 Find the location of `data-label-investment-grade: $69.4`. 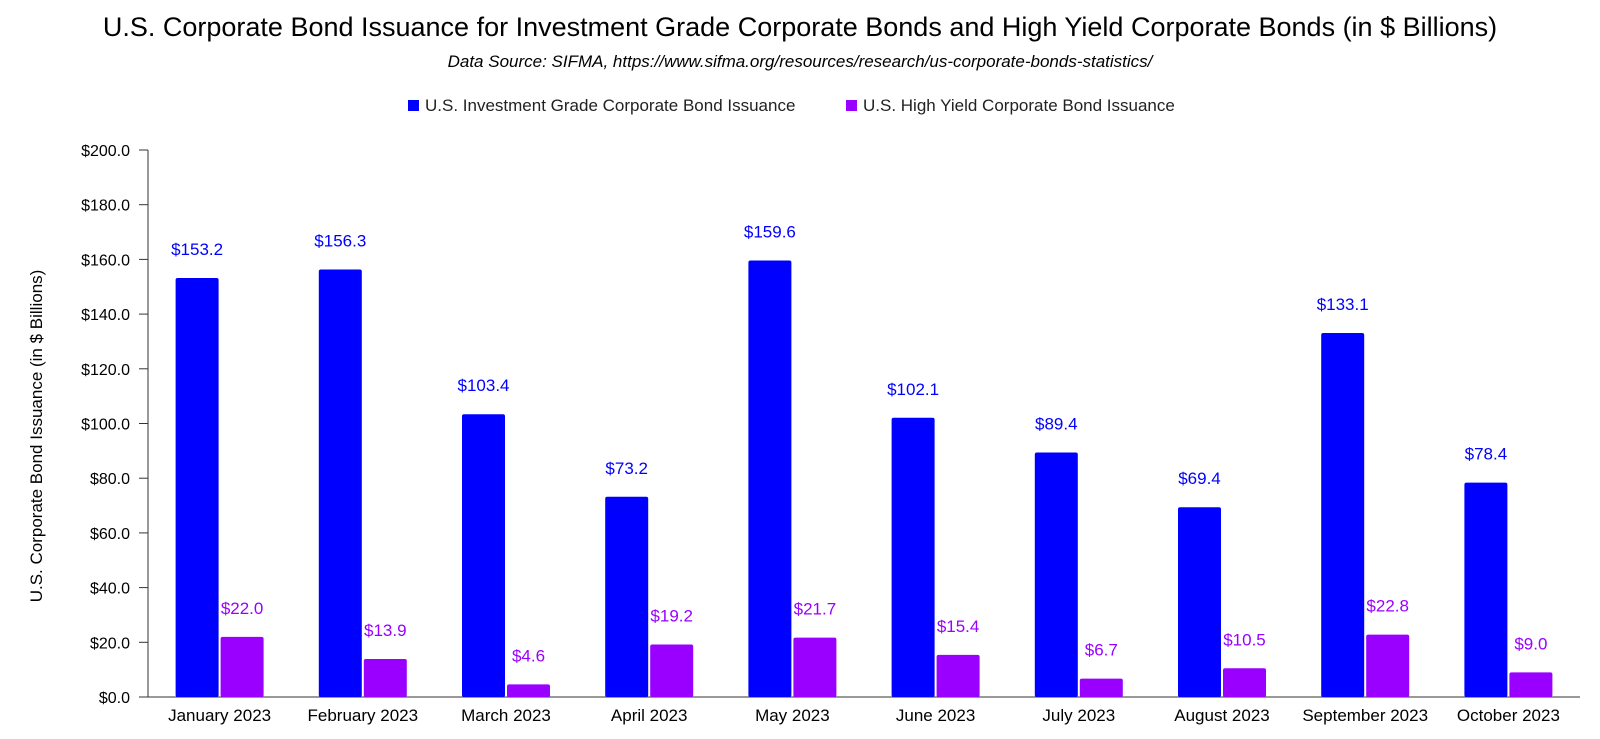

data-label-investment-grade: $69.4 is located at coordinates (1199, 478).